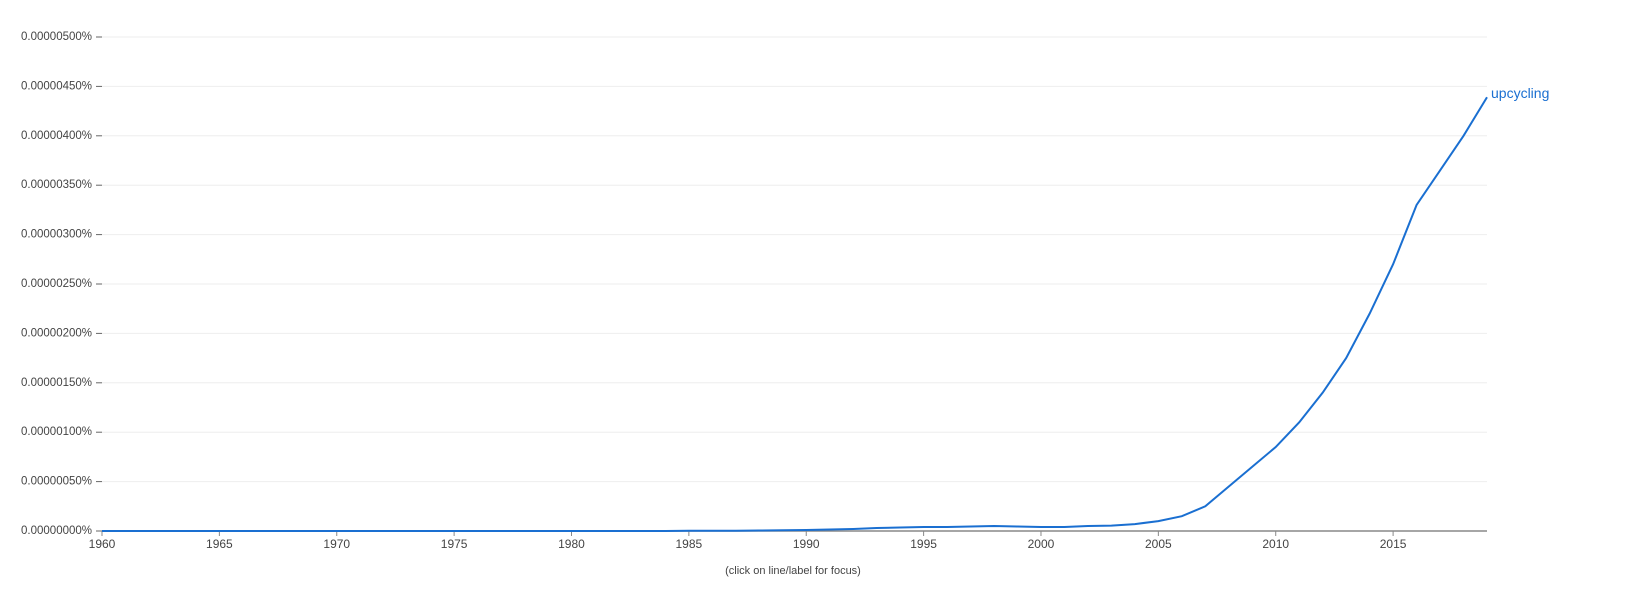 The width and height of the screenshot is (1636, 608). I want to click on y-tick-label: 0.00000200%, so click(56, 333).